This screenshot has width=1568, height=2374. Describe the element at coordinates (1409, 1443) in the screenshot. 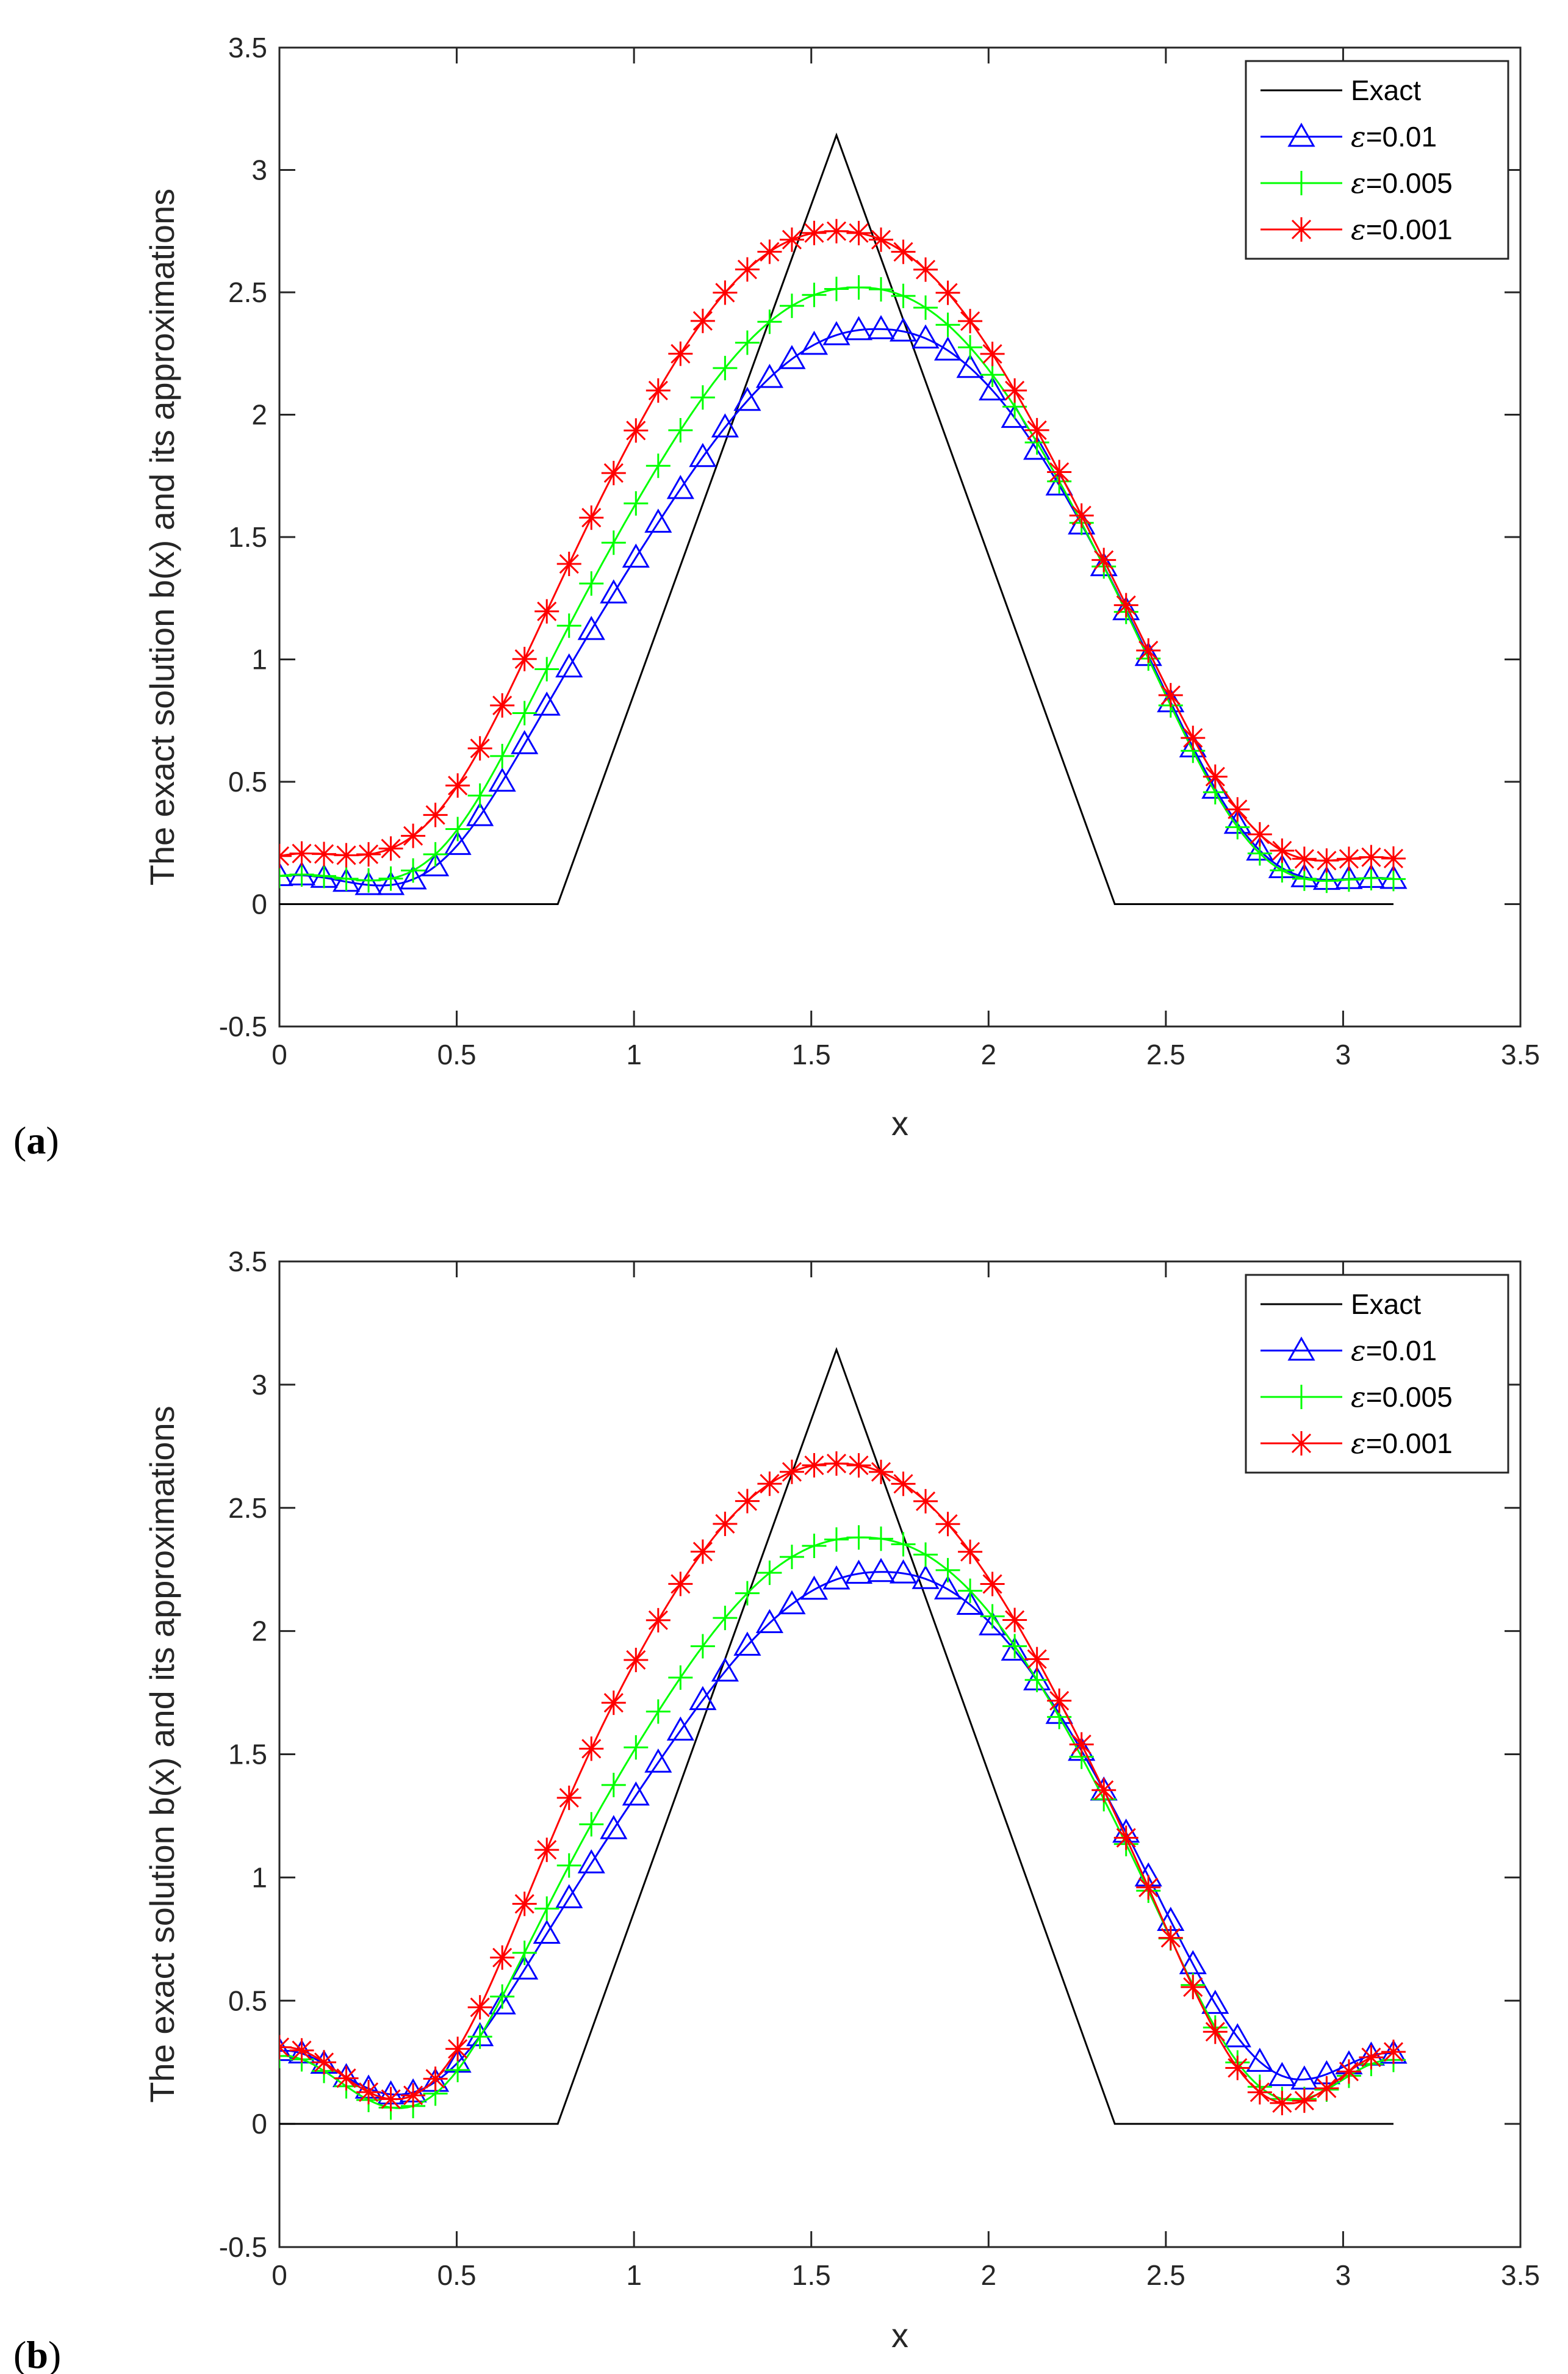

I see `legend-value: =0.001` at that location.